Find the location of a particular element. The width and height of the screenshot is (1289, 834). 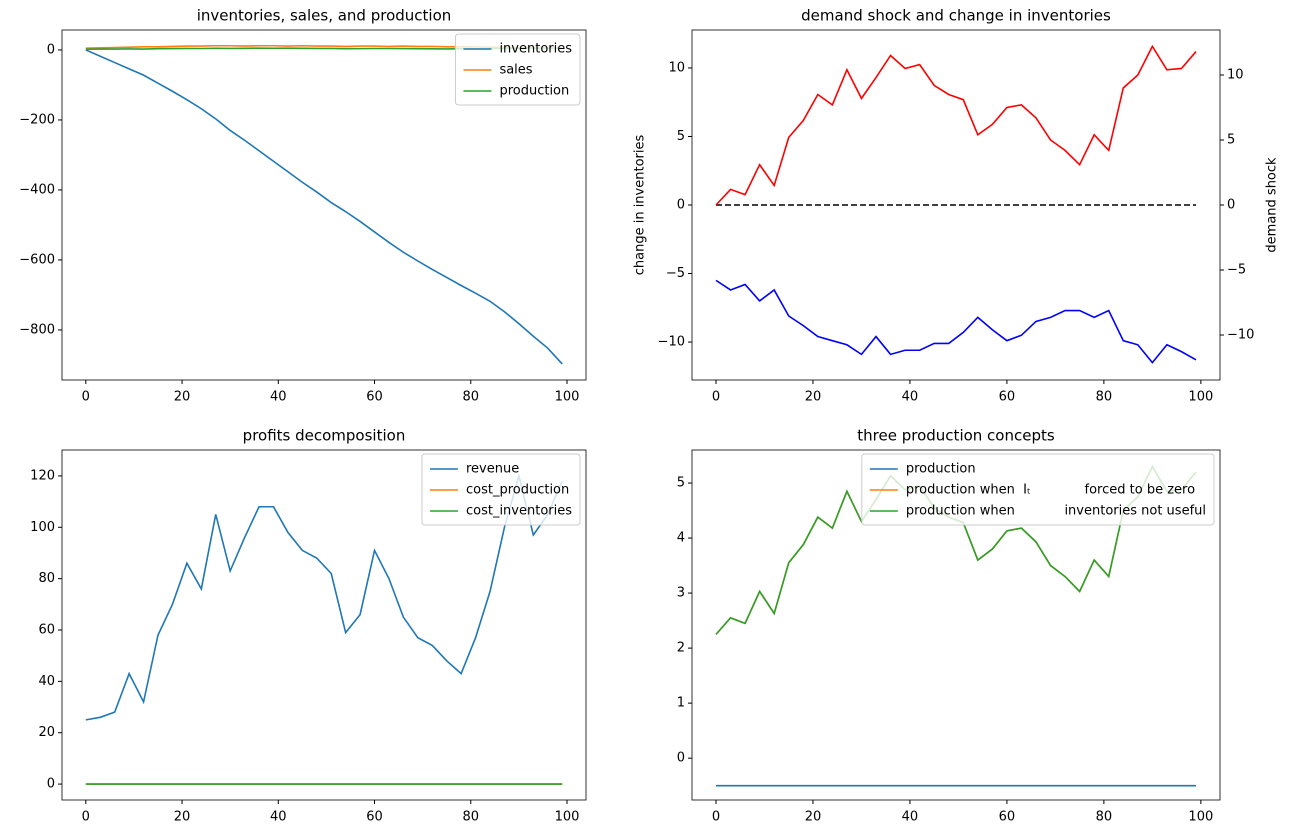

y-tick-label: −200 is located at coordinates (37, 119).